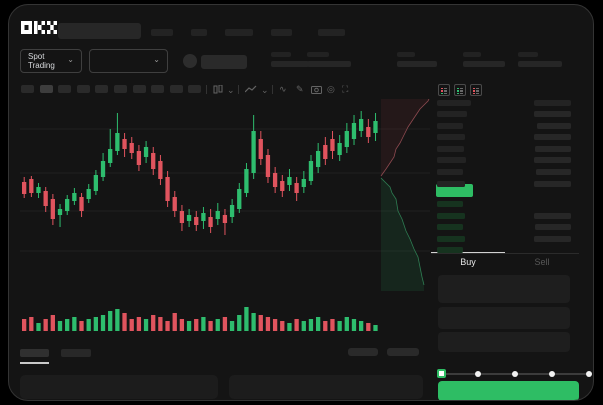 The image size is (603, 405). Describe the element at coordinates (99, 31) in the screenshot. I see `search-input` at that location.